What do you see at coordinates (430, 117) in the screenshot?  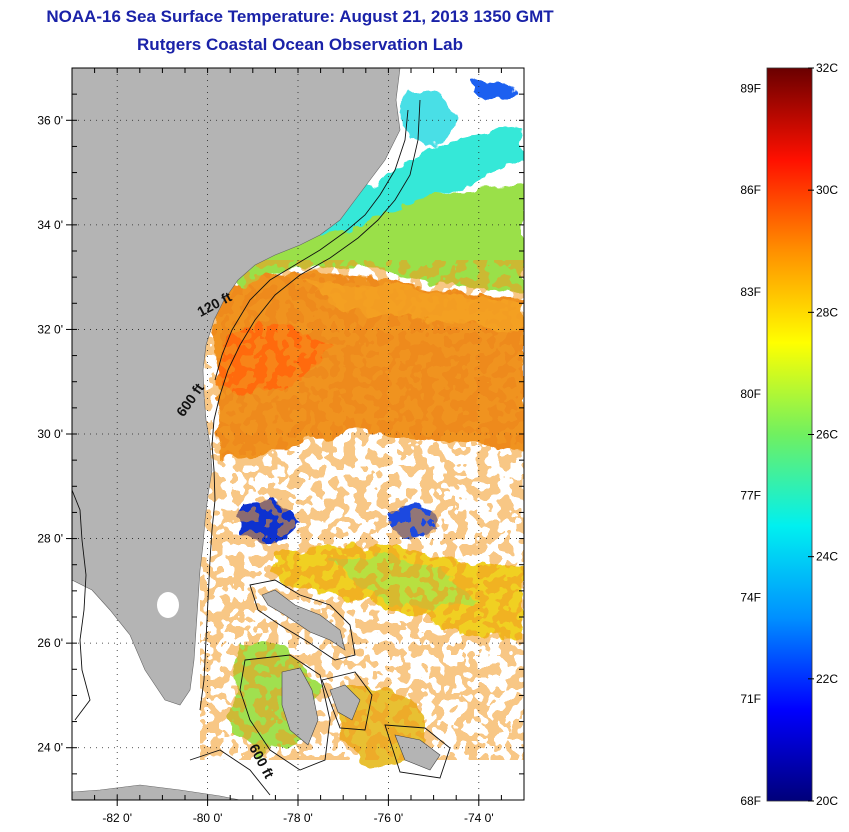 I see `sst-cyan-north` at bounding box center [430, 117].